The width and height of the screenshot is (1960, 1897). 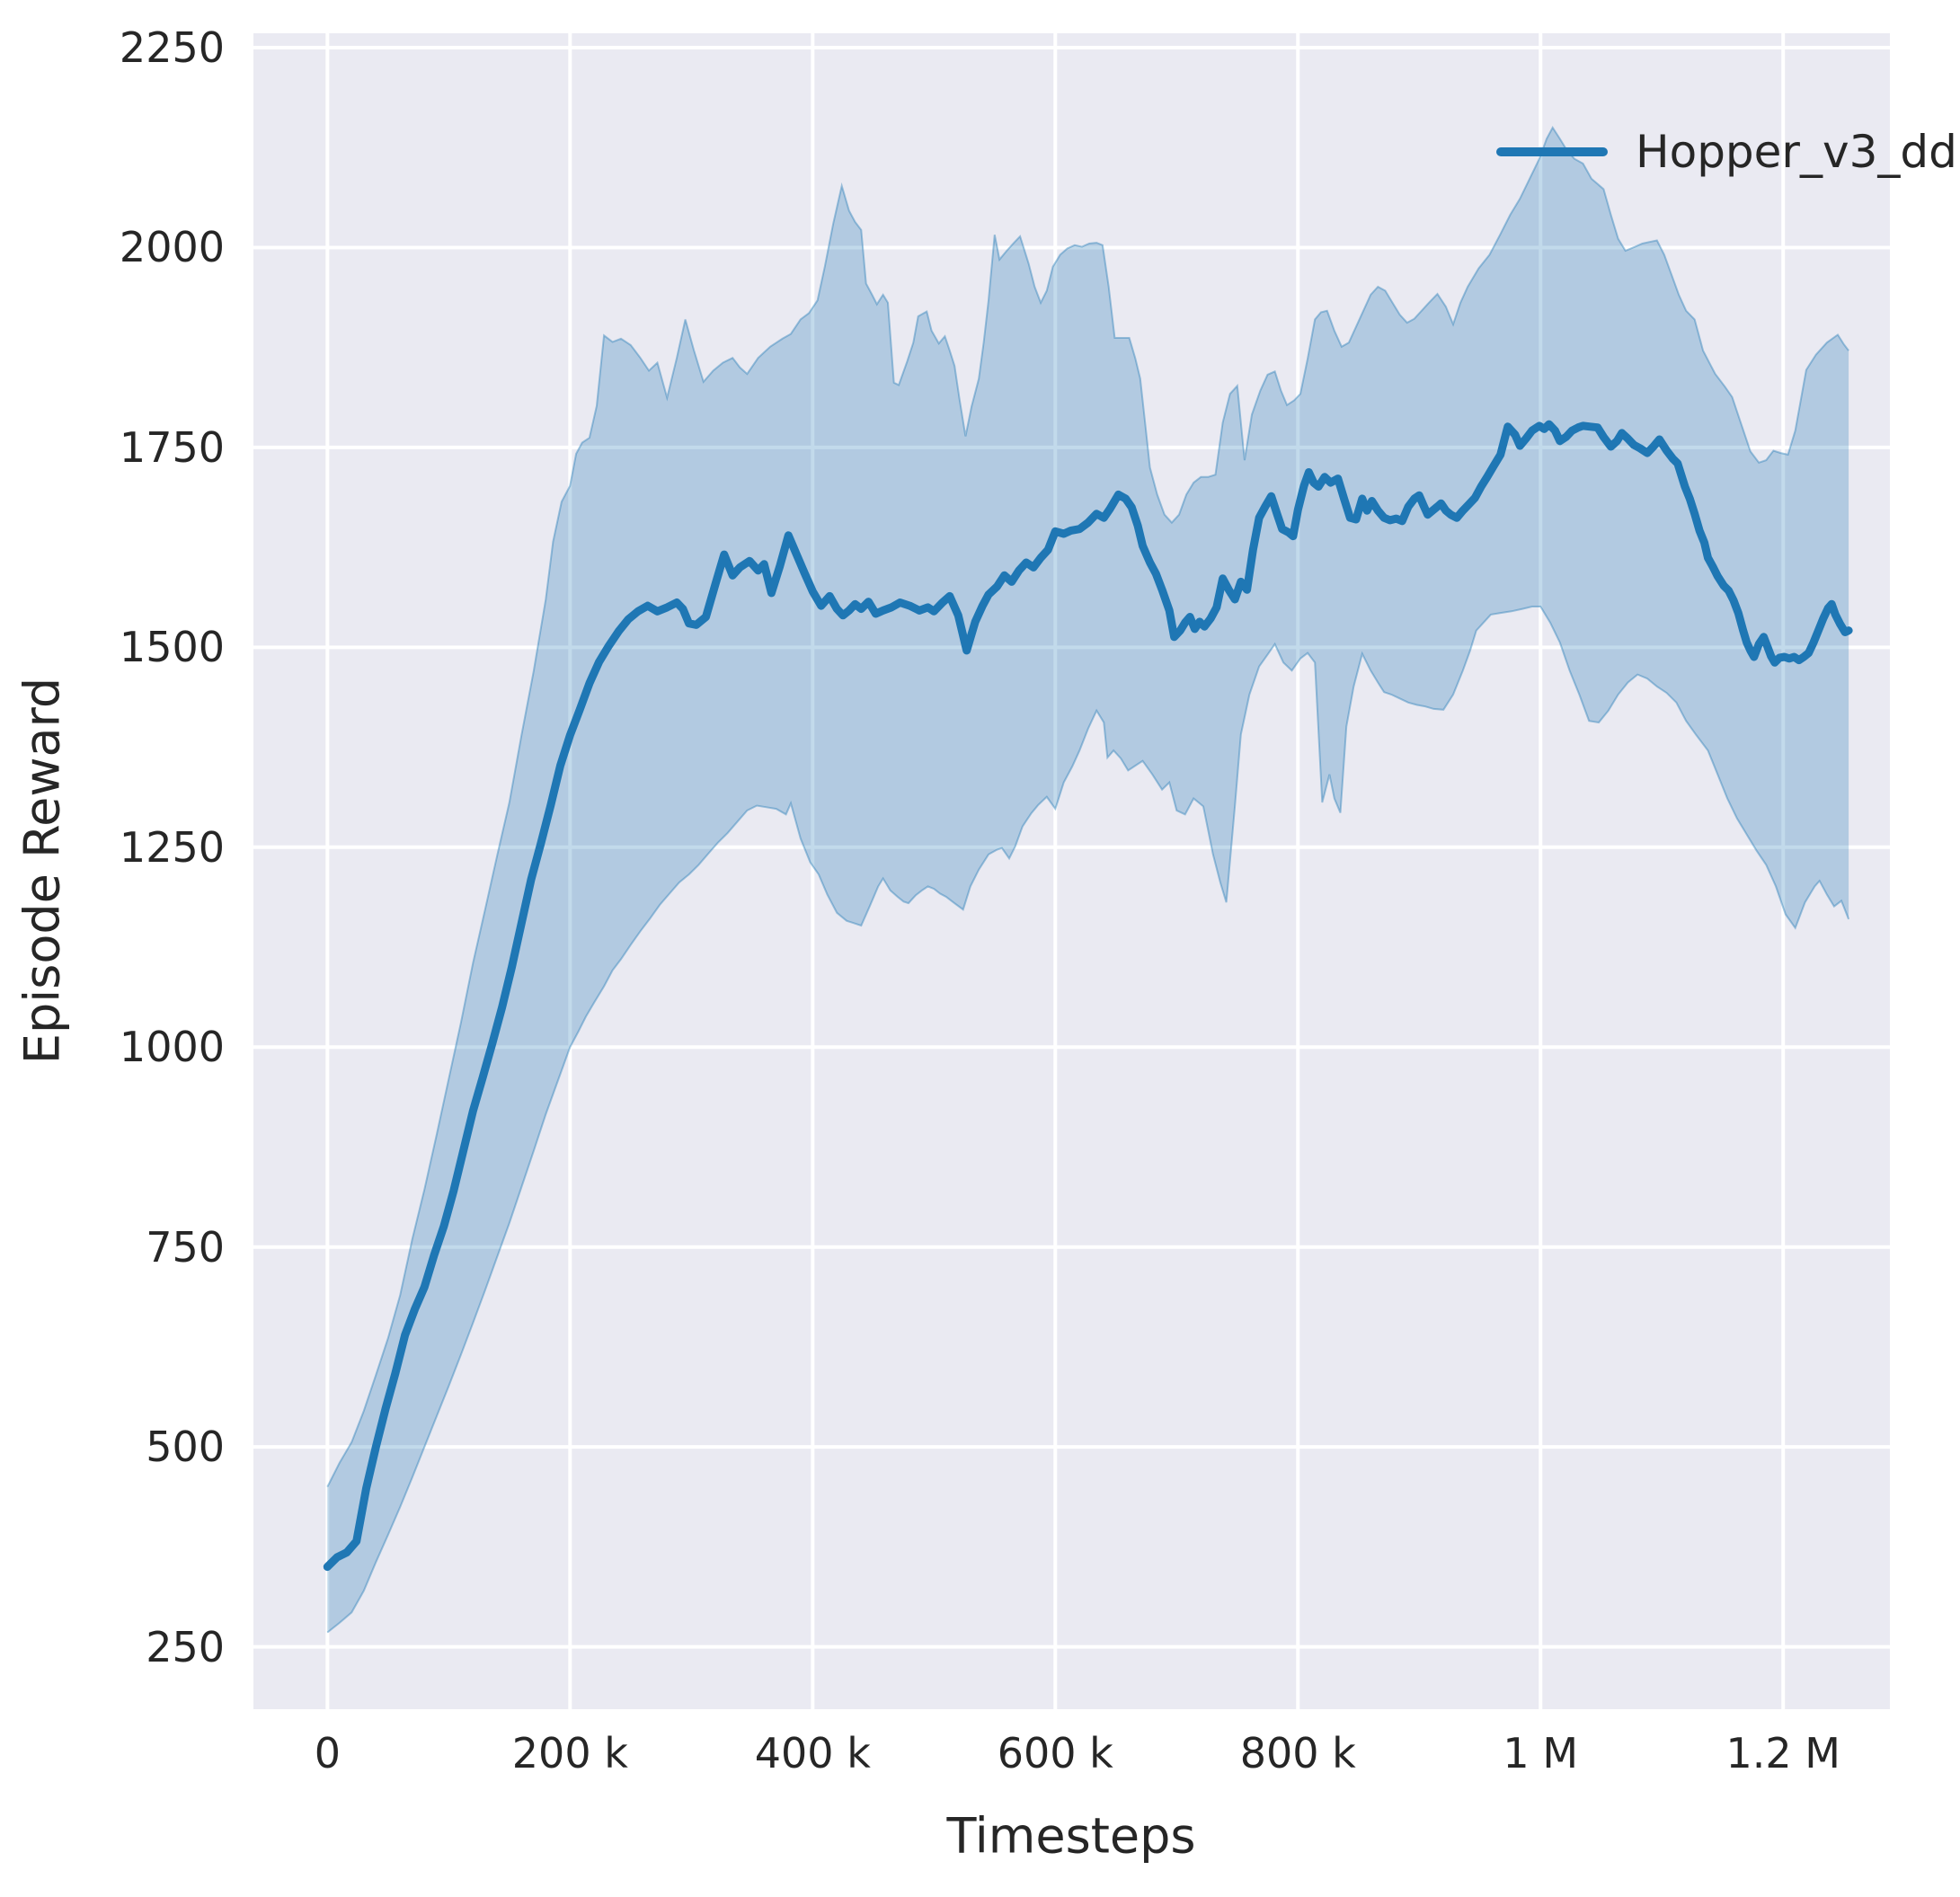 What do you see at coordinates (1552, 152) in the screenshot?
I see `legend-line-swatch-icon` at bounding box center [1552, 152].